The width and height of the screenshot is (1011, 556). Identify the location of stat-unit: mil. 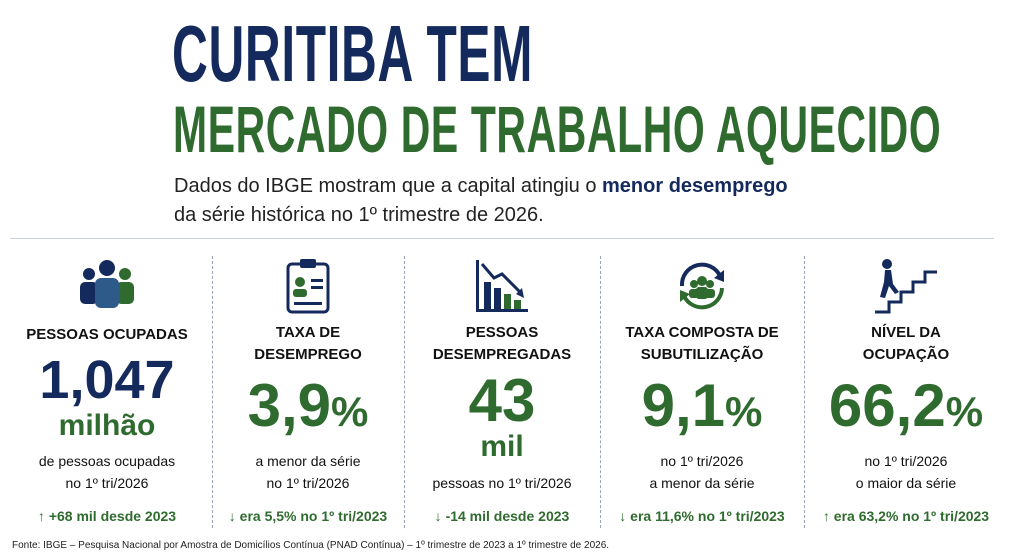
(502, 446).